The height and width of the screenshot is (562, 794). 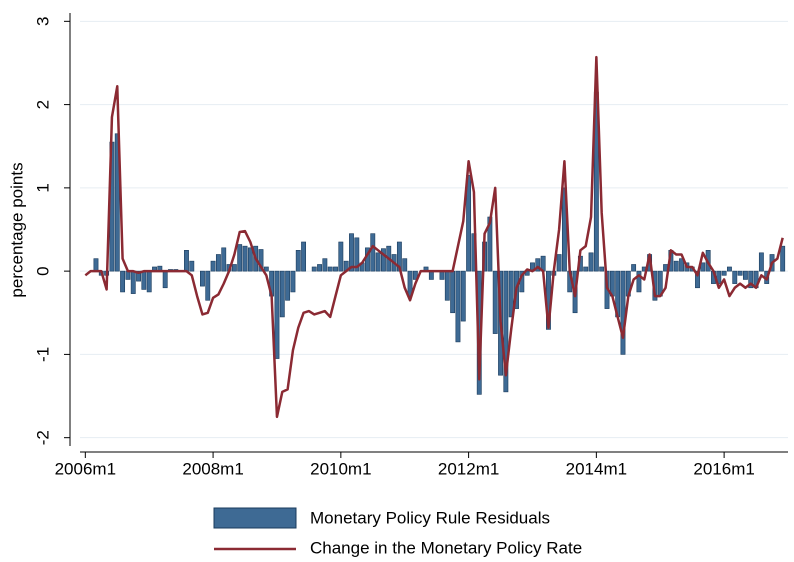 What do you see at coordinates (596, 468) in the screenshot?
I see `x-tick-label: 2014m1` at bounding box center [596, 468].